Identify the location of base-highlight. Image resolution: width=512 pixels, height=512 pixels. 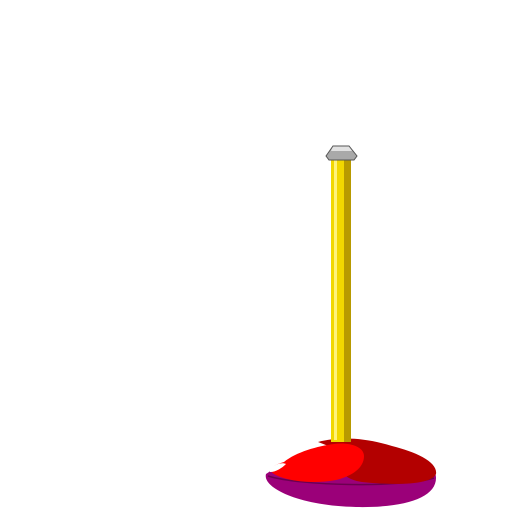
(278, 467).